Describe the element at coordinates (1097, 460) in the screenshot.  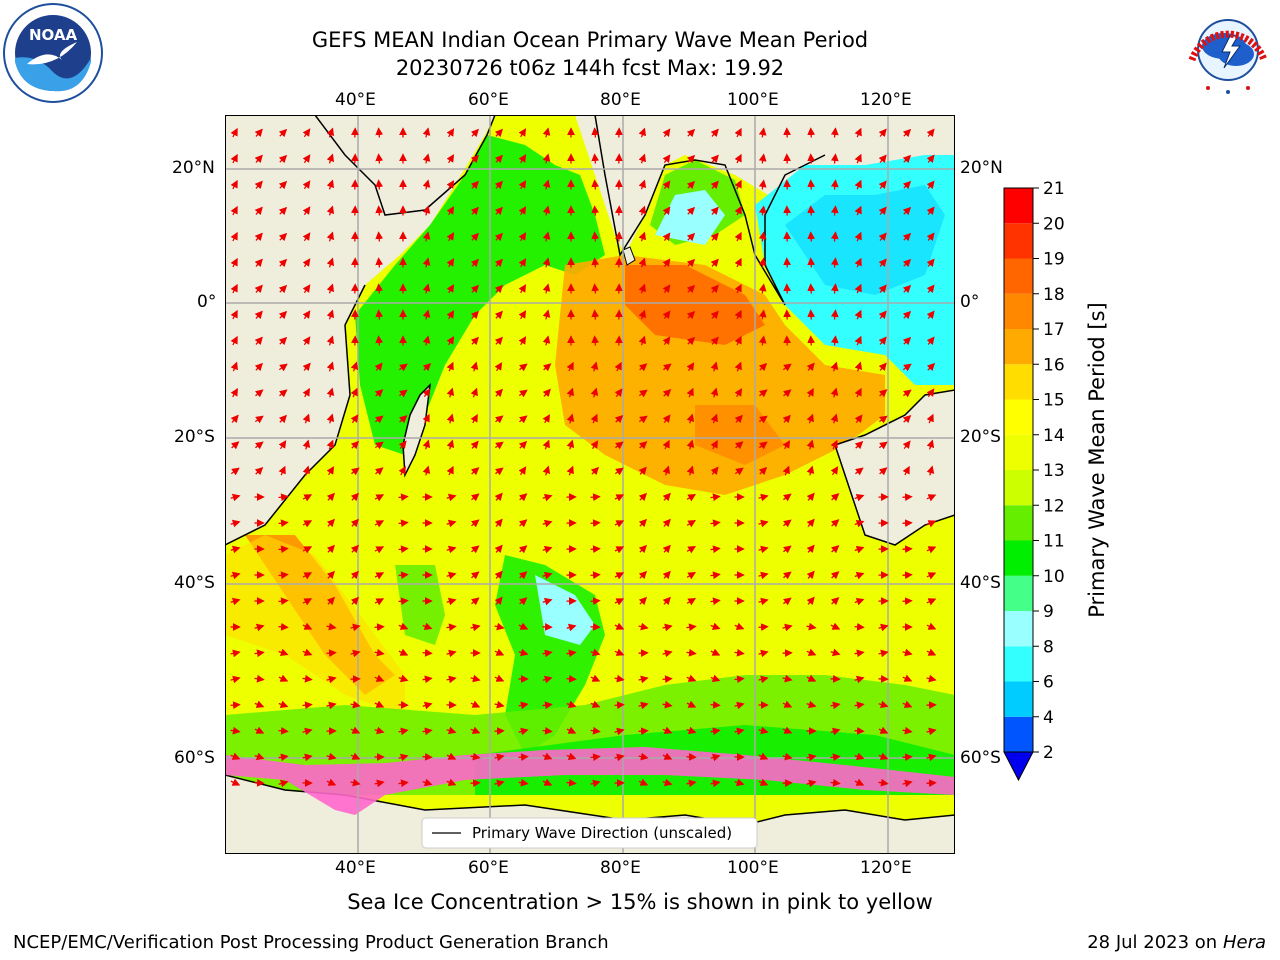
I see `colorbar-label: Primary Wave Mean Period [s]` at that location.